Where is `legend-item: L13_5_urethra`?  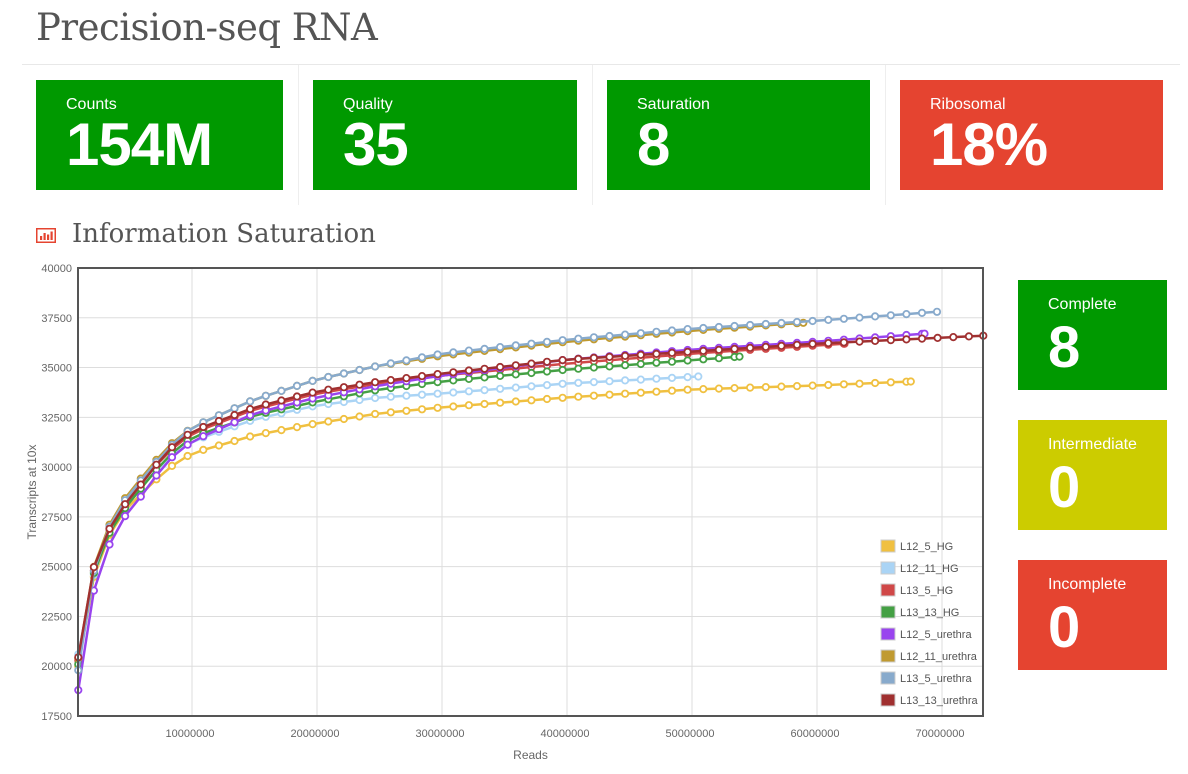 legend-item: L13_5_urethra is located at coordinates (926, 678).